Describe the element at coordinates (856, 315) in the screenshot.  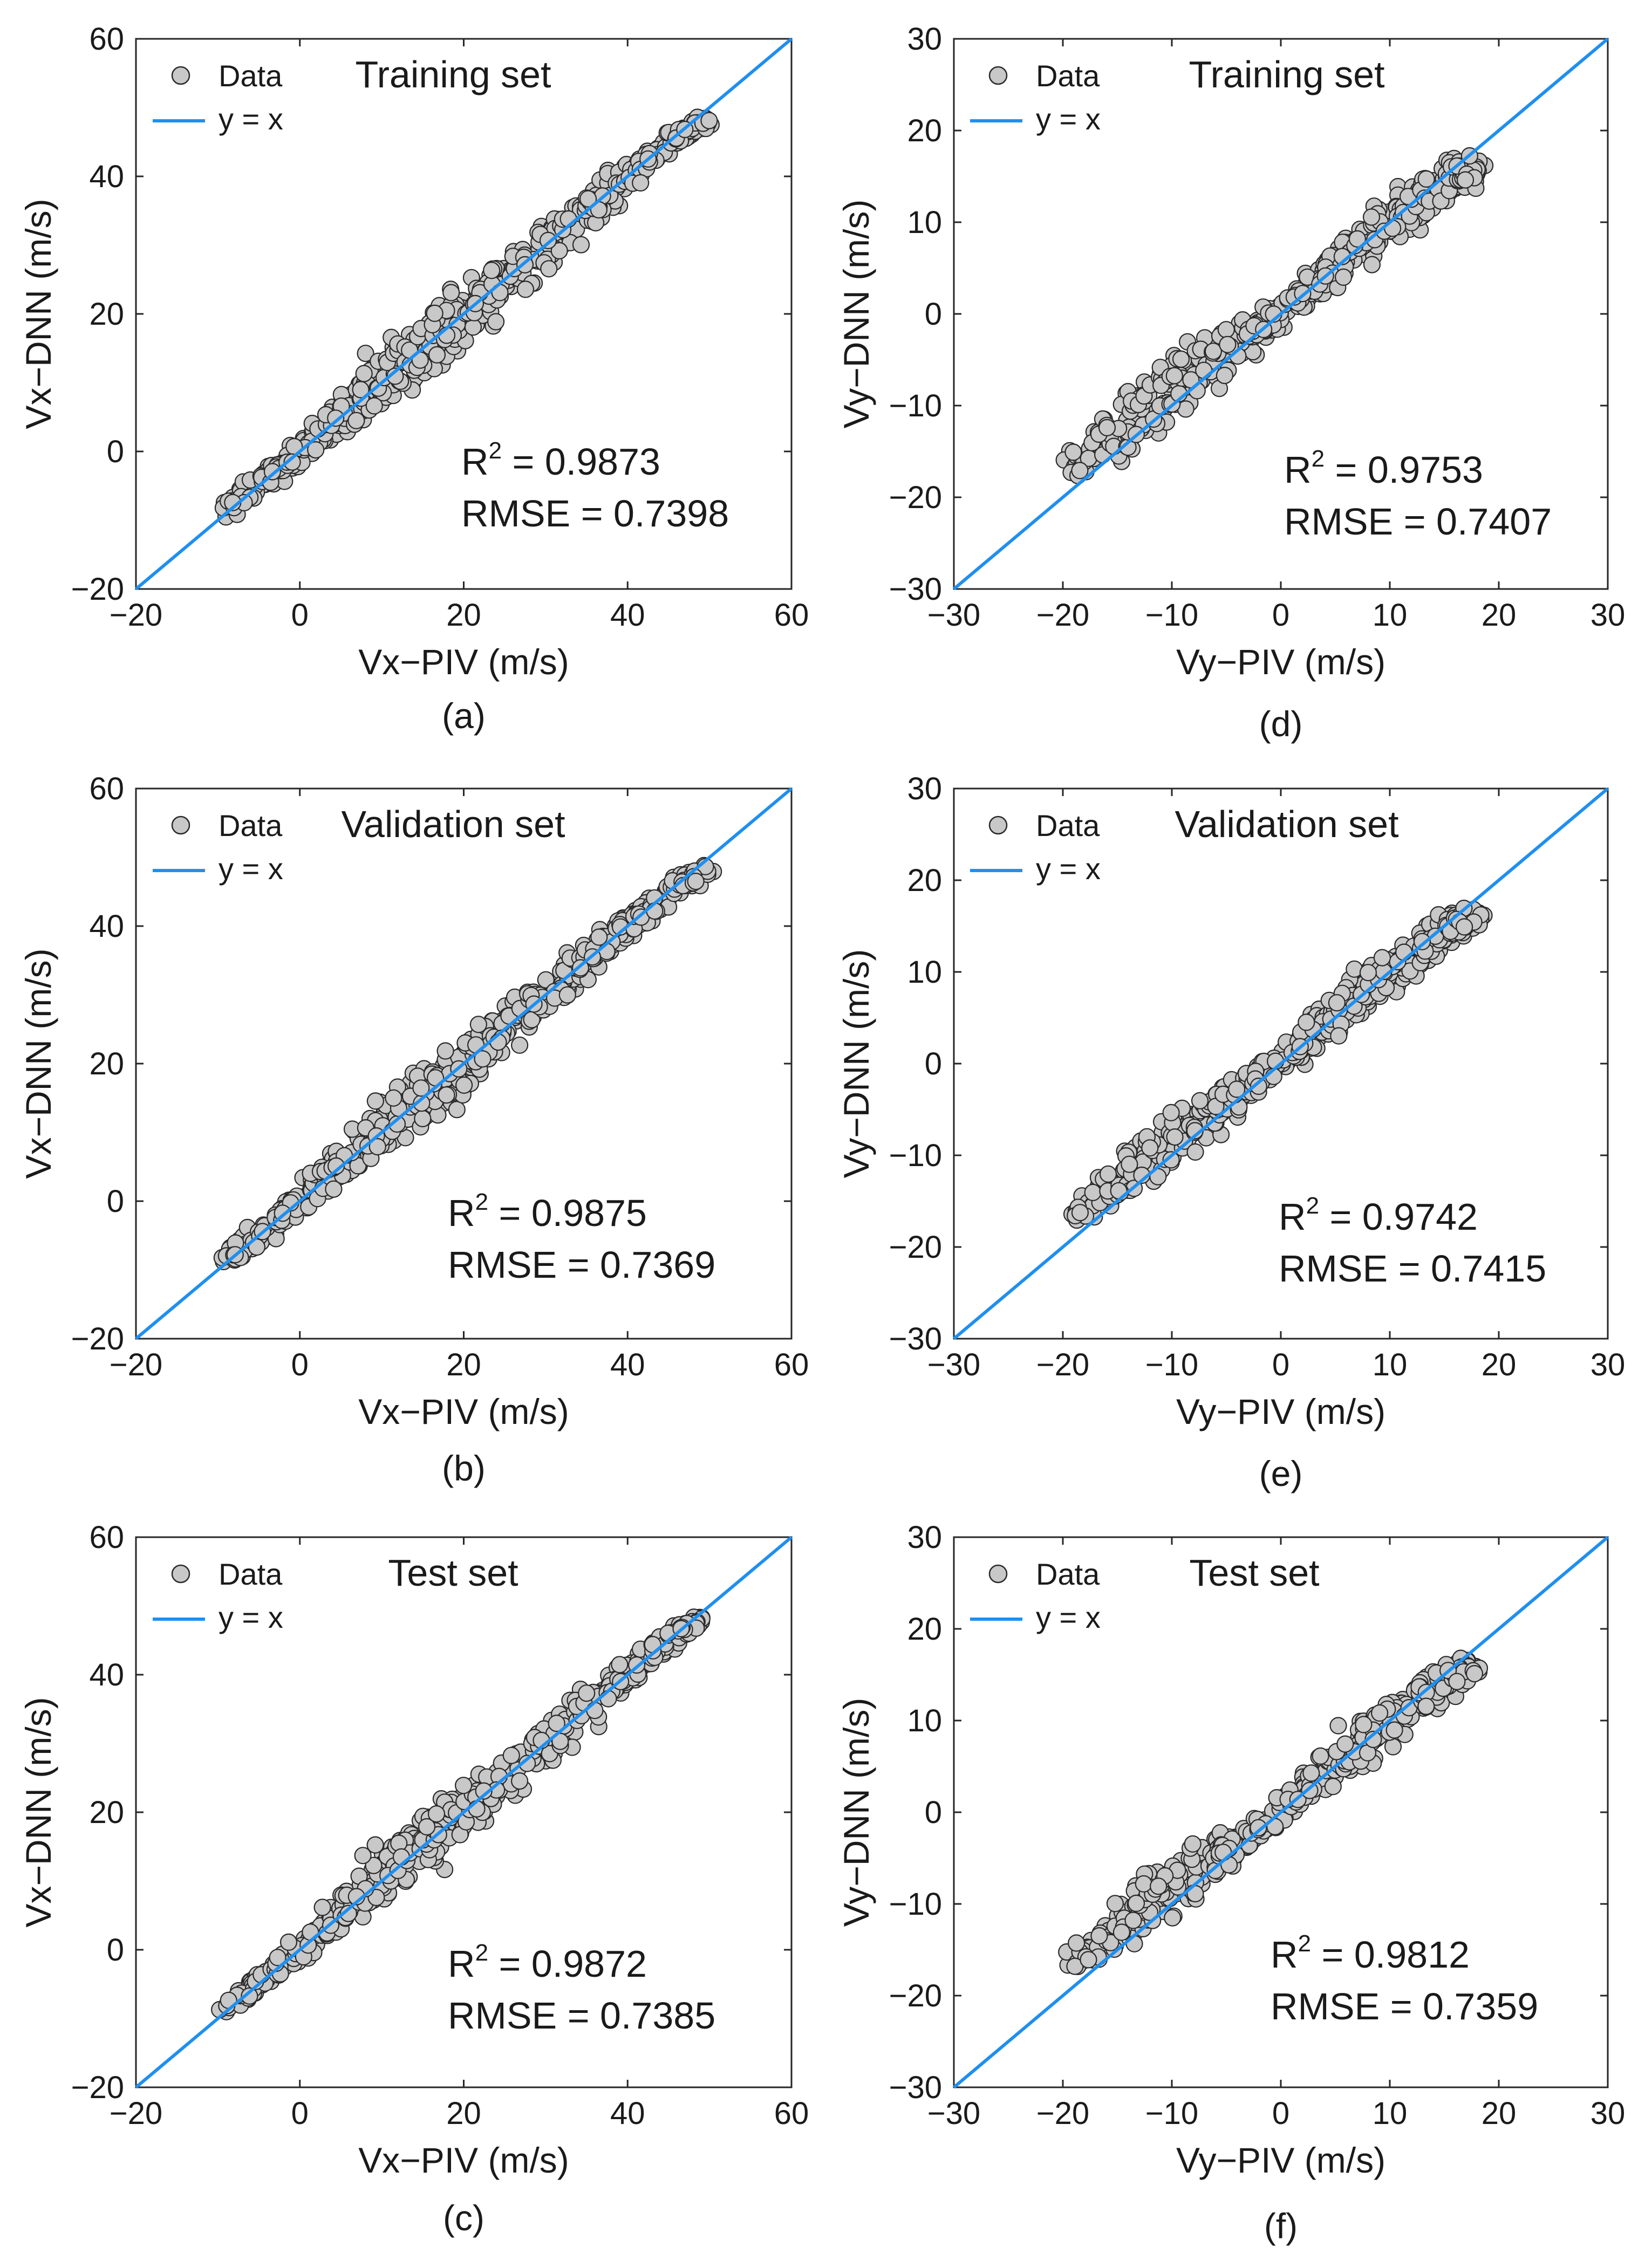
I see `y-axis-label: Vy−DNN (m/s)` at that location.